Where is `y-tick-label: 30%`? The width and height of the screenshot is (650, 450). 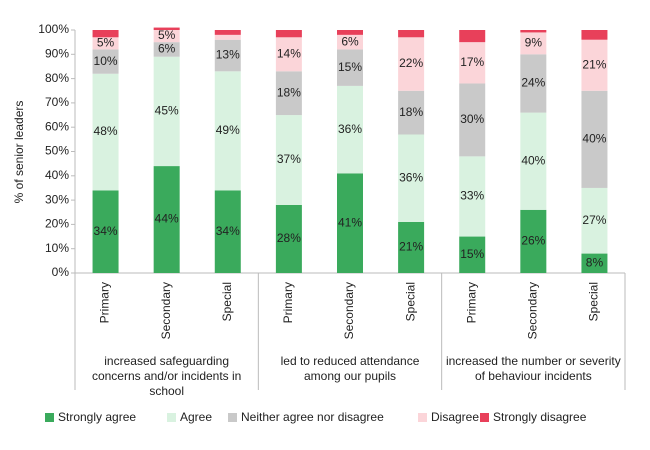
y-tick-label: 30% is located at coordinates (57, 199).